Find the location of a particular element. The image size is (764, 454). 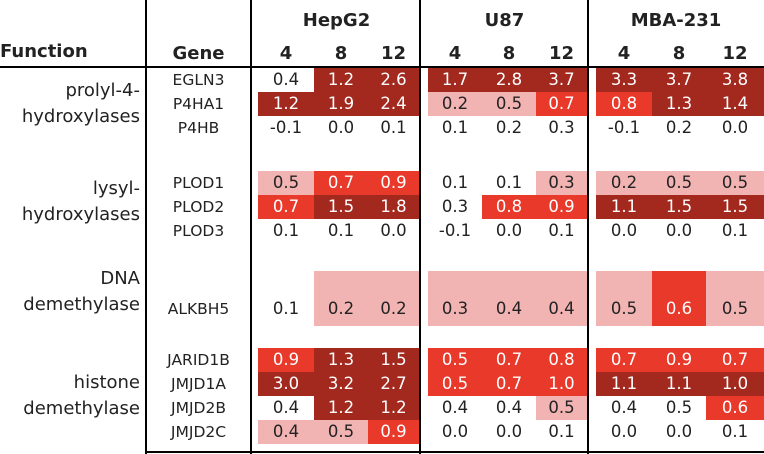

gene-label: P4HB is located at coordinates (198, 128).